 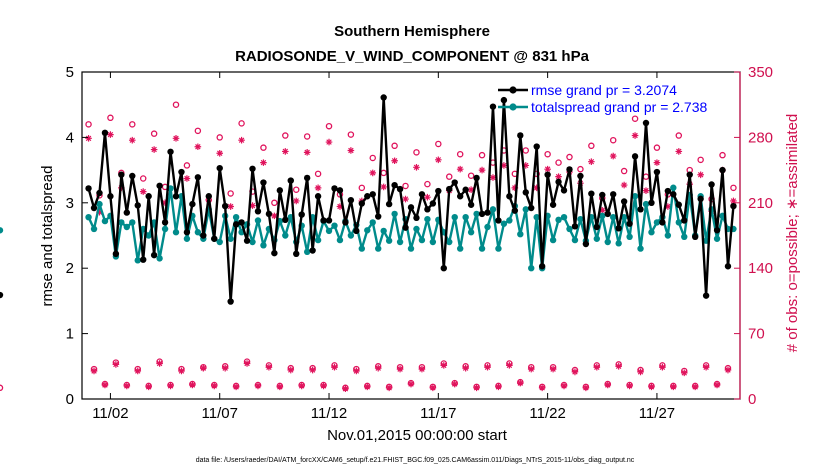 What do you see at coordinates (619, 107) in the screenshot?
I see `legend-spread-label: totalspread grand pr = 2.738` at bounding box center [619, 107].